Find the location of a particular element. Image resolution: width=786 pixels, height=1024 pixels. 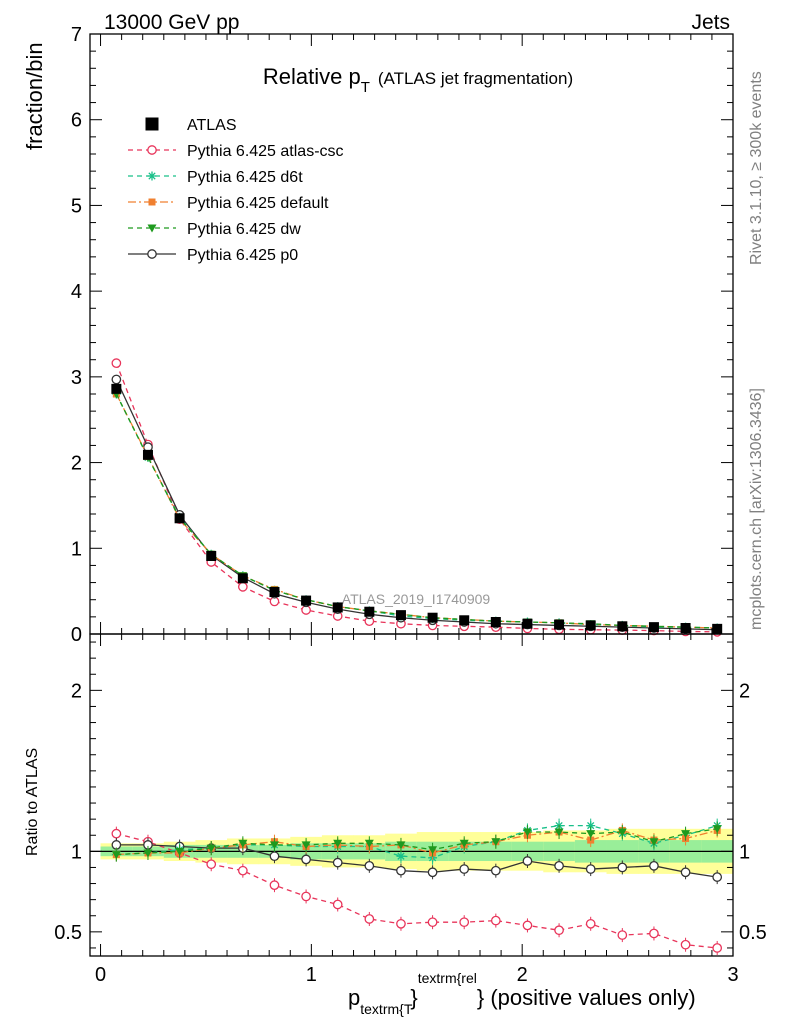

analysis-watermark: ATLAS_2019_I1740909 is located at coordinates (416, 599).